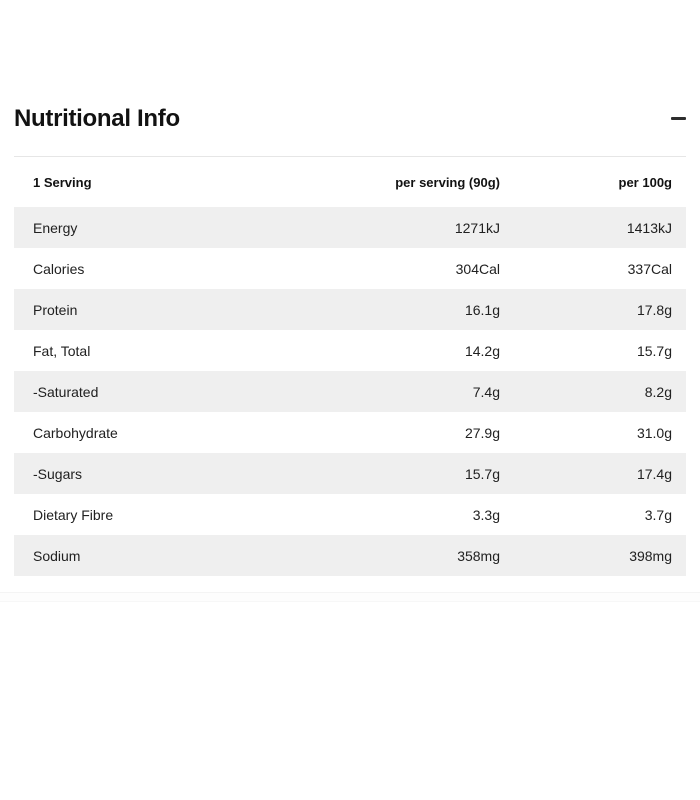 The width and height of the screenshot is (700, 800). Describe the element at coordinates (350, 391) in the screenshot. I see `table-row-saturated: -Saturated 7.4g 8.2g` at that location.